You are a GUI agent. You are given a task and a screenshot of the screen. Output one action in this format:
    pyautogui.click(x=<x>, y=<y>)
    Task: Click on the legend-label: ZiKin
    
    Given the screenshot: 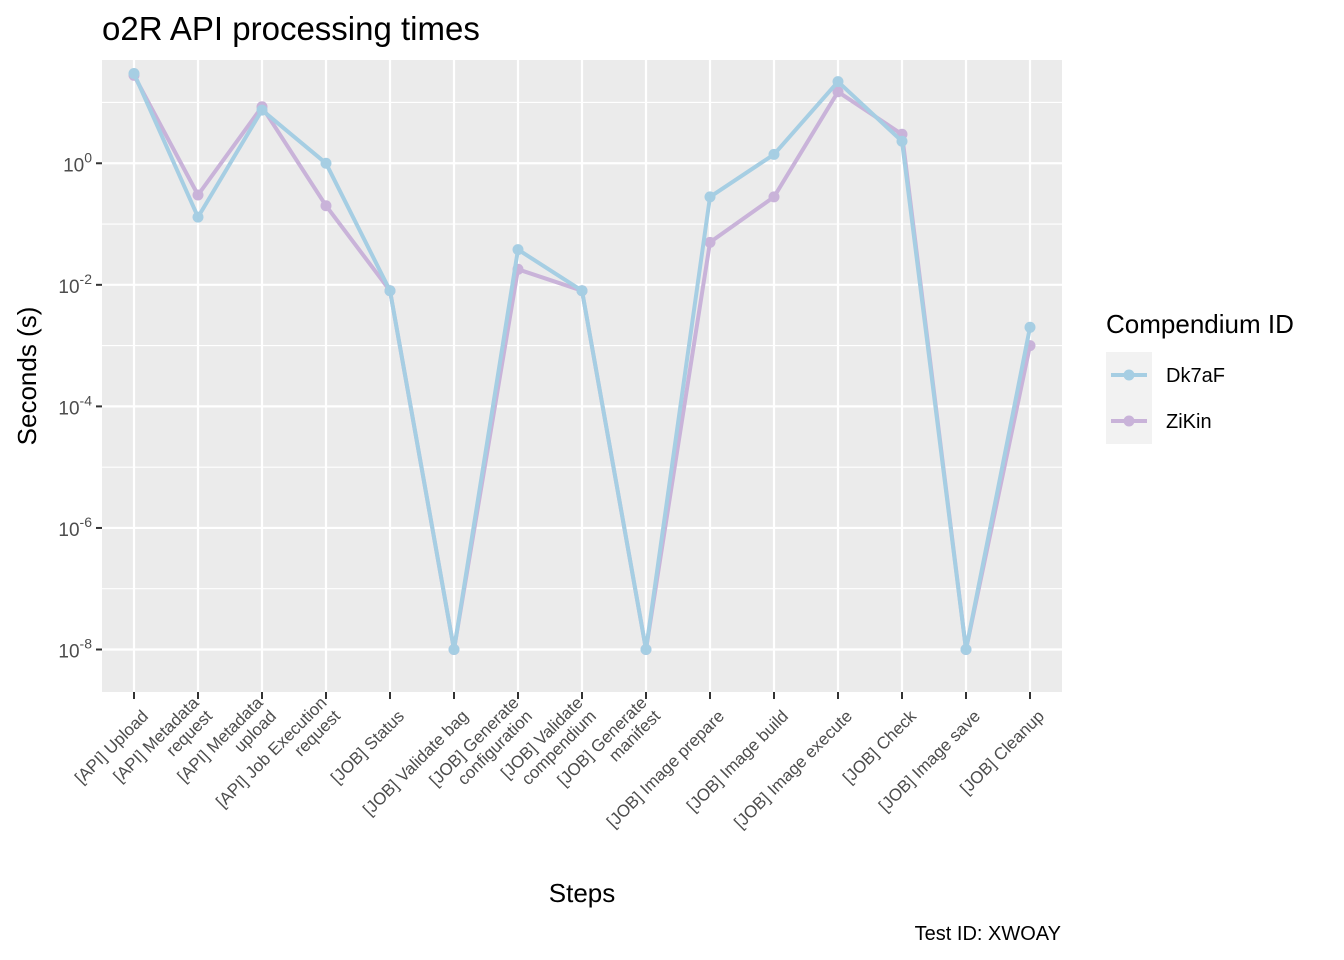 What is the action you would take?
    pyautogui.click(x=1189, y=422)
    